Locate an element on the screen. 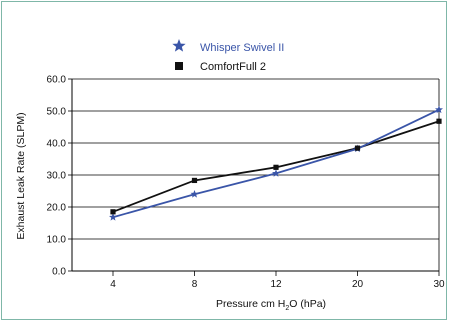 Image resolution: width=450 pixels, height=325 pixels. x-axis-title: Pressure cm H2O (hPa) is located at coordinates (271, 305).